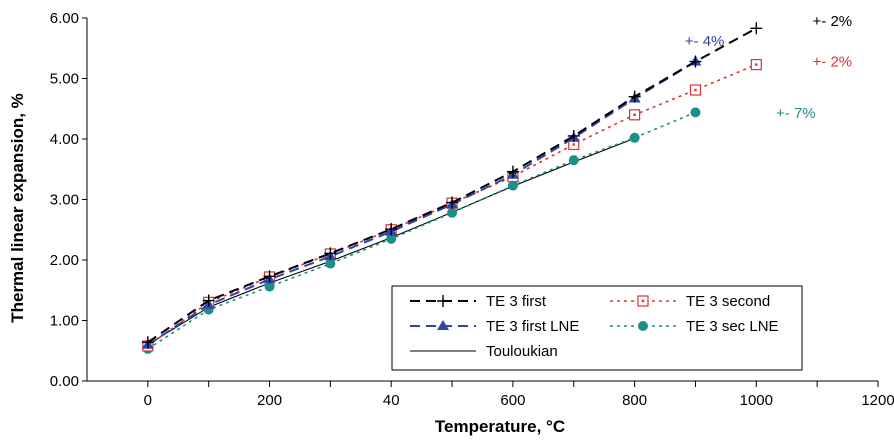 The width and height of the screenshot is (894, 443). Describe the element at coordinates (64, 18) in the screenshot. I see `y-tick-label: 6.00` at that location.